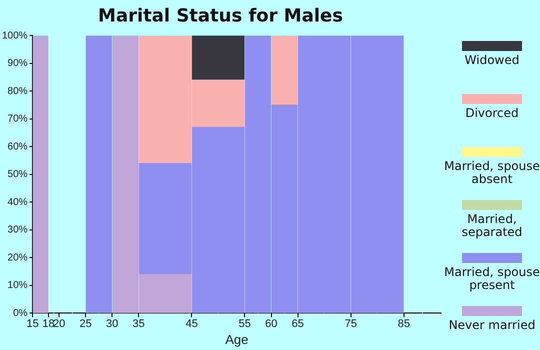  I want to click on legend-label: Married, spouse present, so click(492, 278).